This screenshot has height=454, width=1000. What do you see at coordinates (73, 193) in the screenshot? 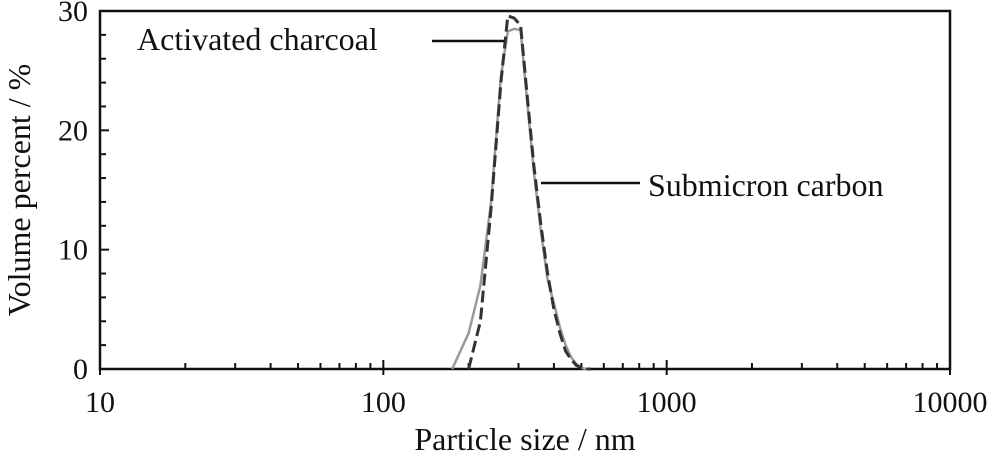
I see `y-tick-labels: 0 10 20 30` at bounding box center [73, 193].